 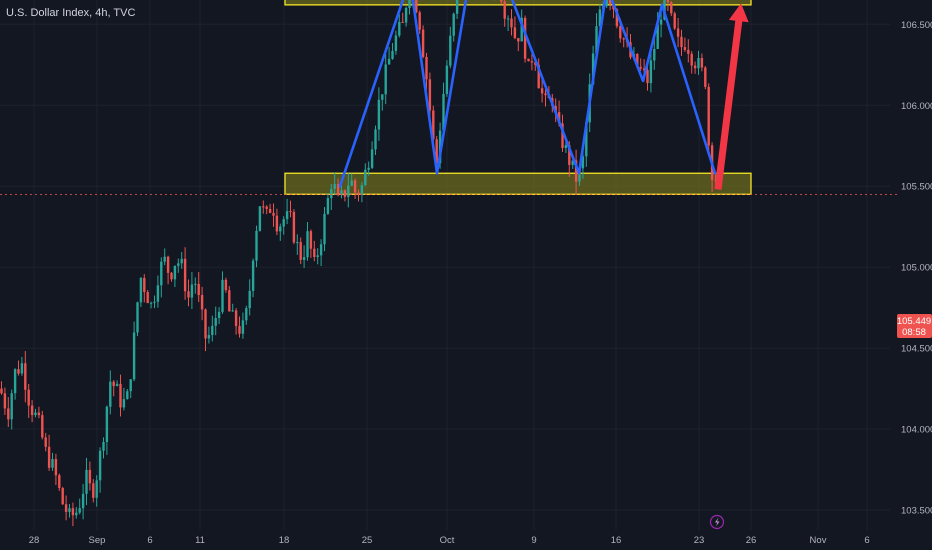 I want to click on lightning-icon, so click(x=717, y=522).